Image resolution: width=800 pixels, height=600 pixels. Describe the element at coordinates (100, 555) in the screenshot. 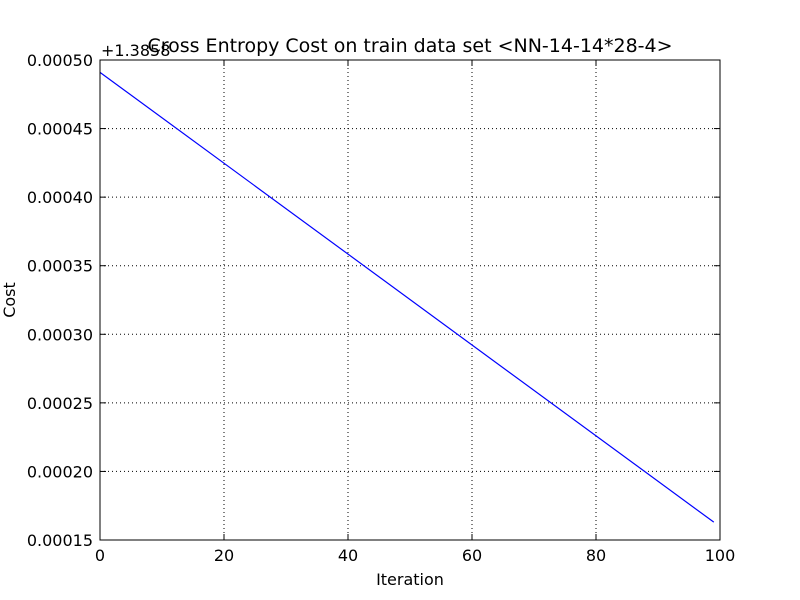

I see `x-tick-label: 0` at that location.